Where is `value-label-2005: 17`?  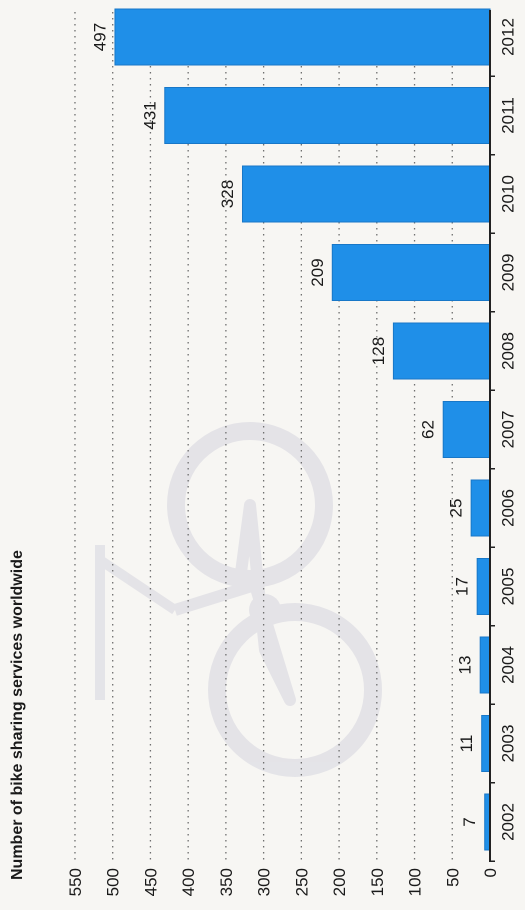 value-label-2005: 17 is located at coordinates (462, 586).